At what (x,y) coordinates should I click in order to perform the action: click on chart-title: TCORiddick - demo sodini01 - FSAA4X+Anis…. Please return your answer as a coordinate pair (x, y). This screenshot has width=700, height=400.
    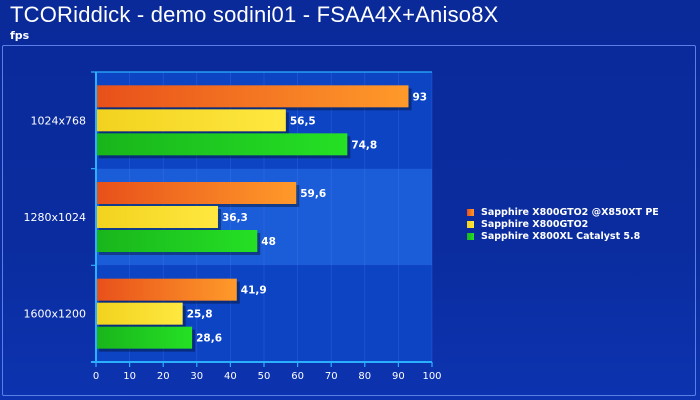
    Looking at the image, I should click on (254, 14).